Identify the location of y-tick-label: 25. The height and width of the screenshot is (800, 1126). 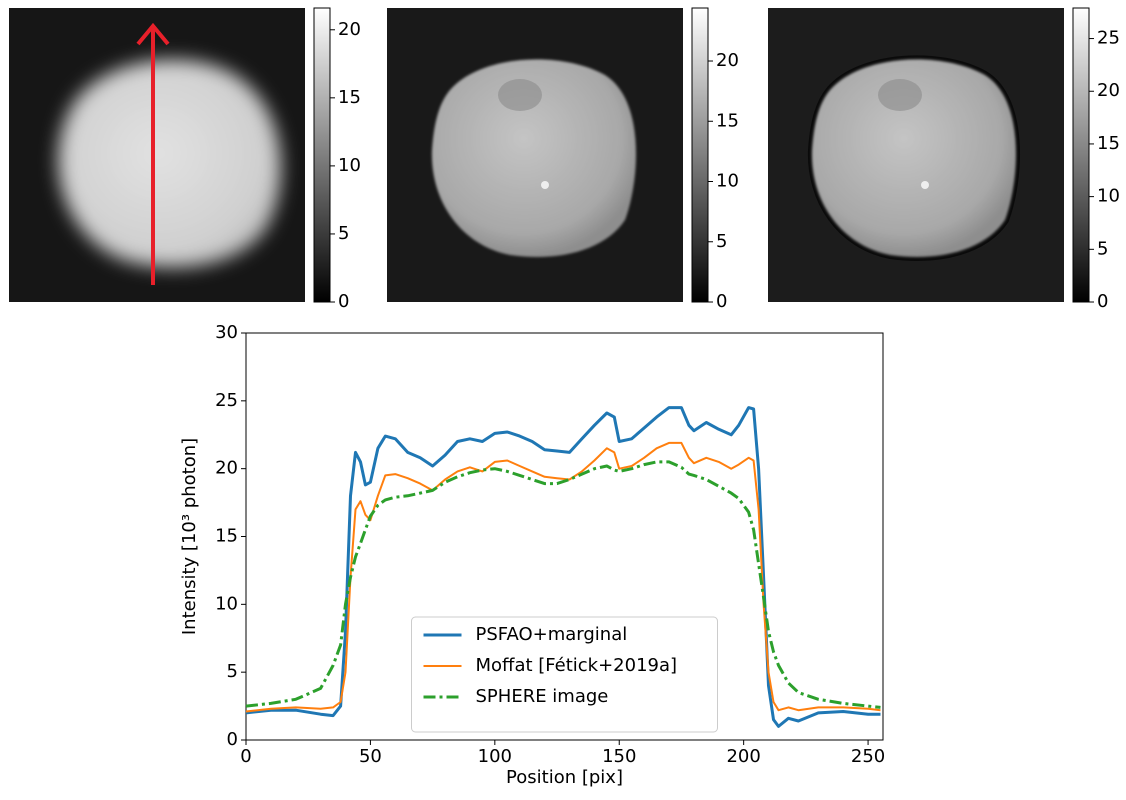
(226, 400).